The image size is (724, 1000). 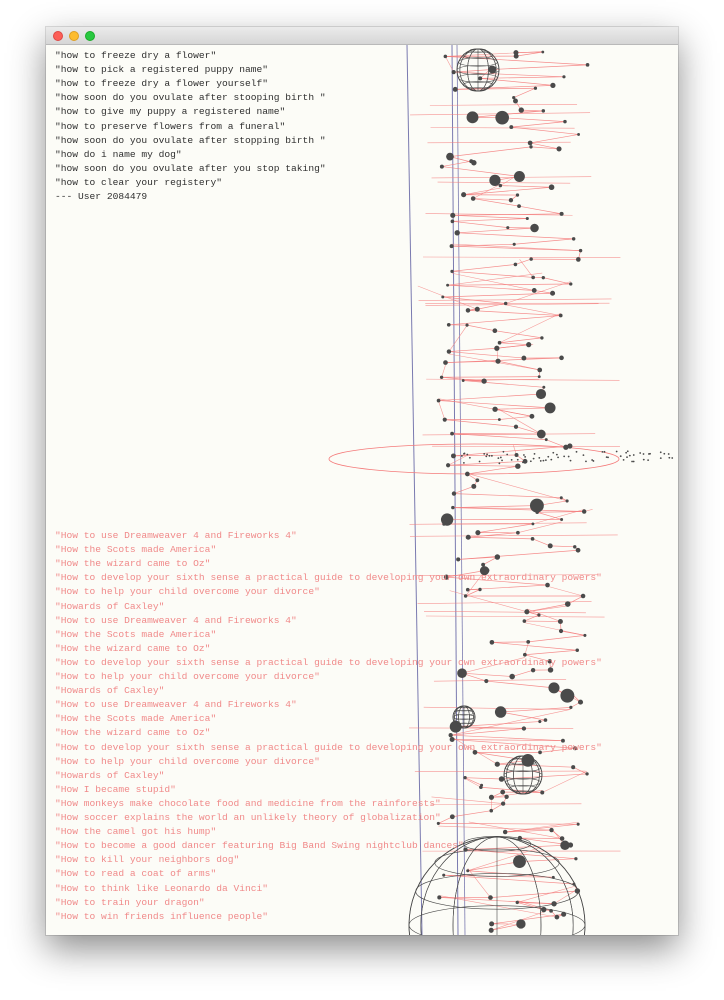 I want to click on book-title-line: "Howards of Caxley", so click(x=110, y=606).